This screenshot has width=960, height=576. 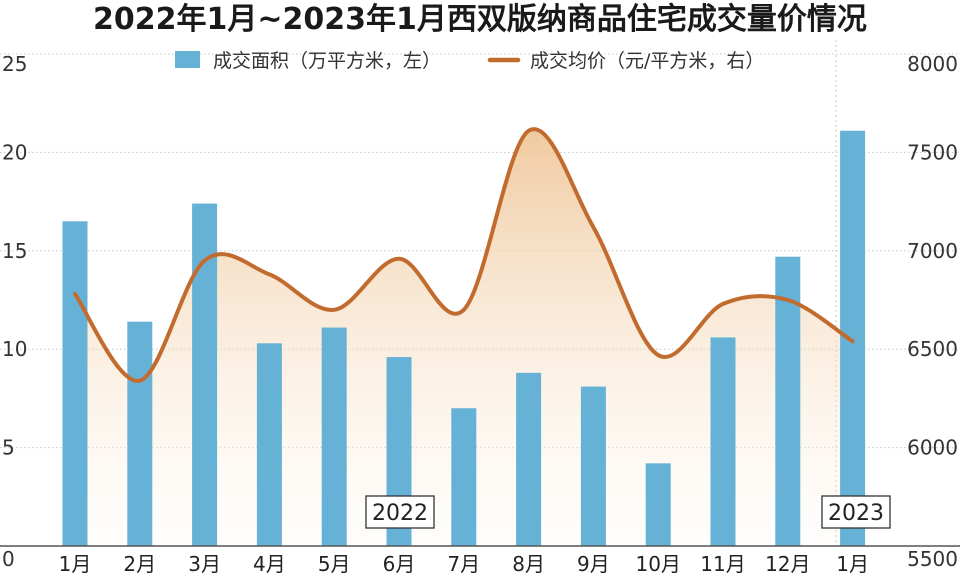 I want to click on left-tick-label: 0, so click(x=8, y=559).